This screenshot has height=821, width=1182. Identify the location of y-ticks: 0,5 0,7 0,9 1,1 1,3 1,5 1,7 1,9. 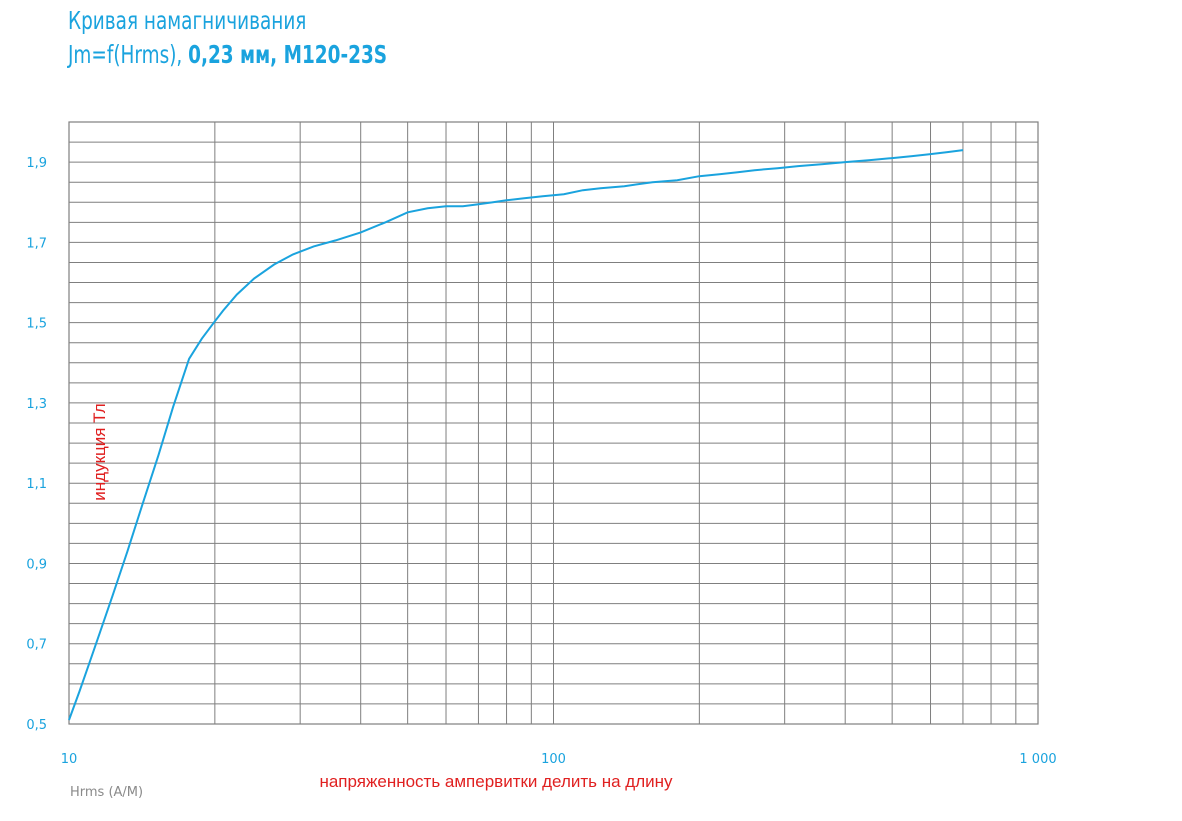
(36, 444).